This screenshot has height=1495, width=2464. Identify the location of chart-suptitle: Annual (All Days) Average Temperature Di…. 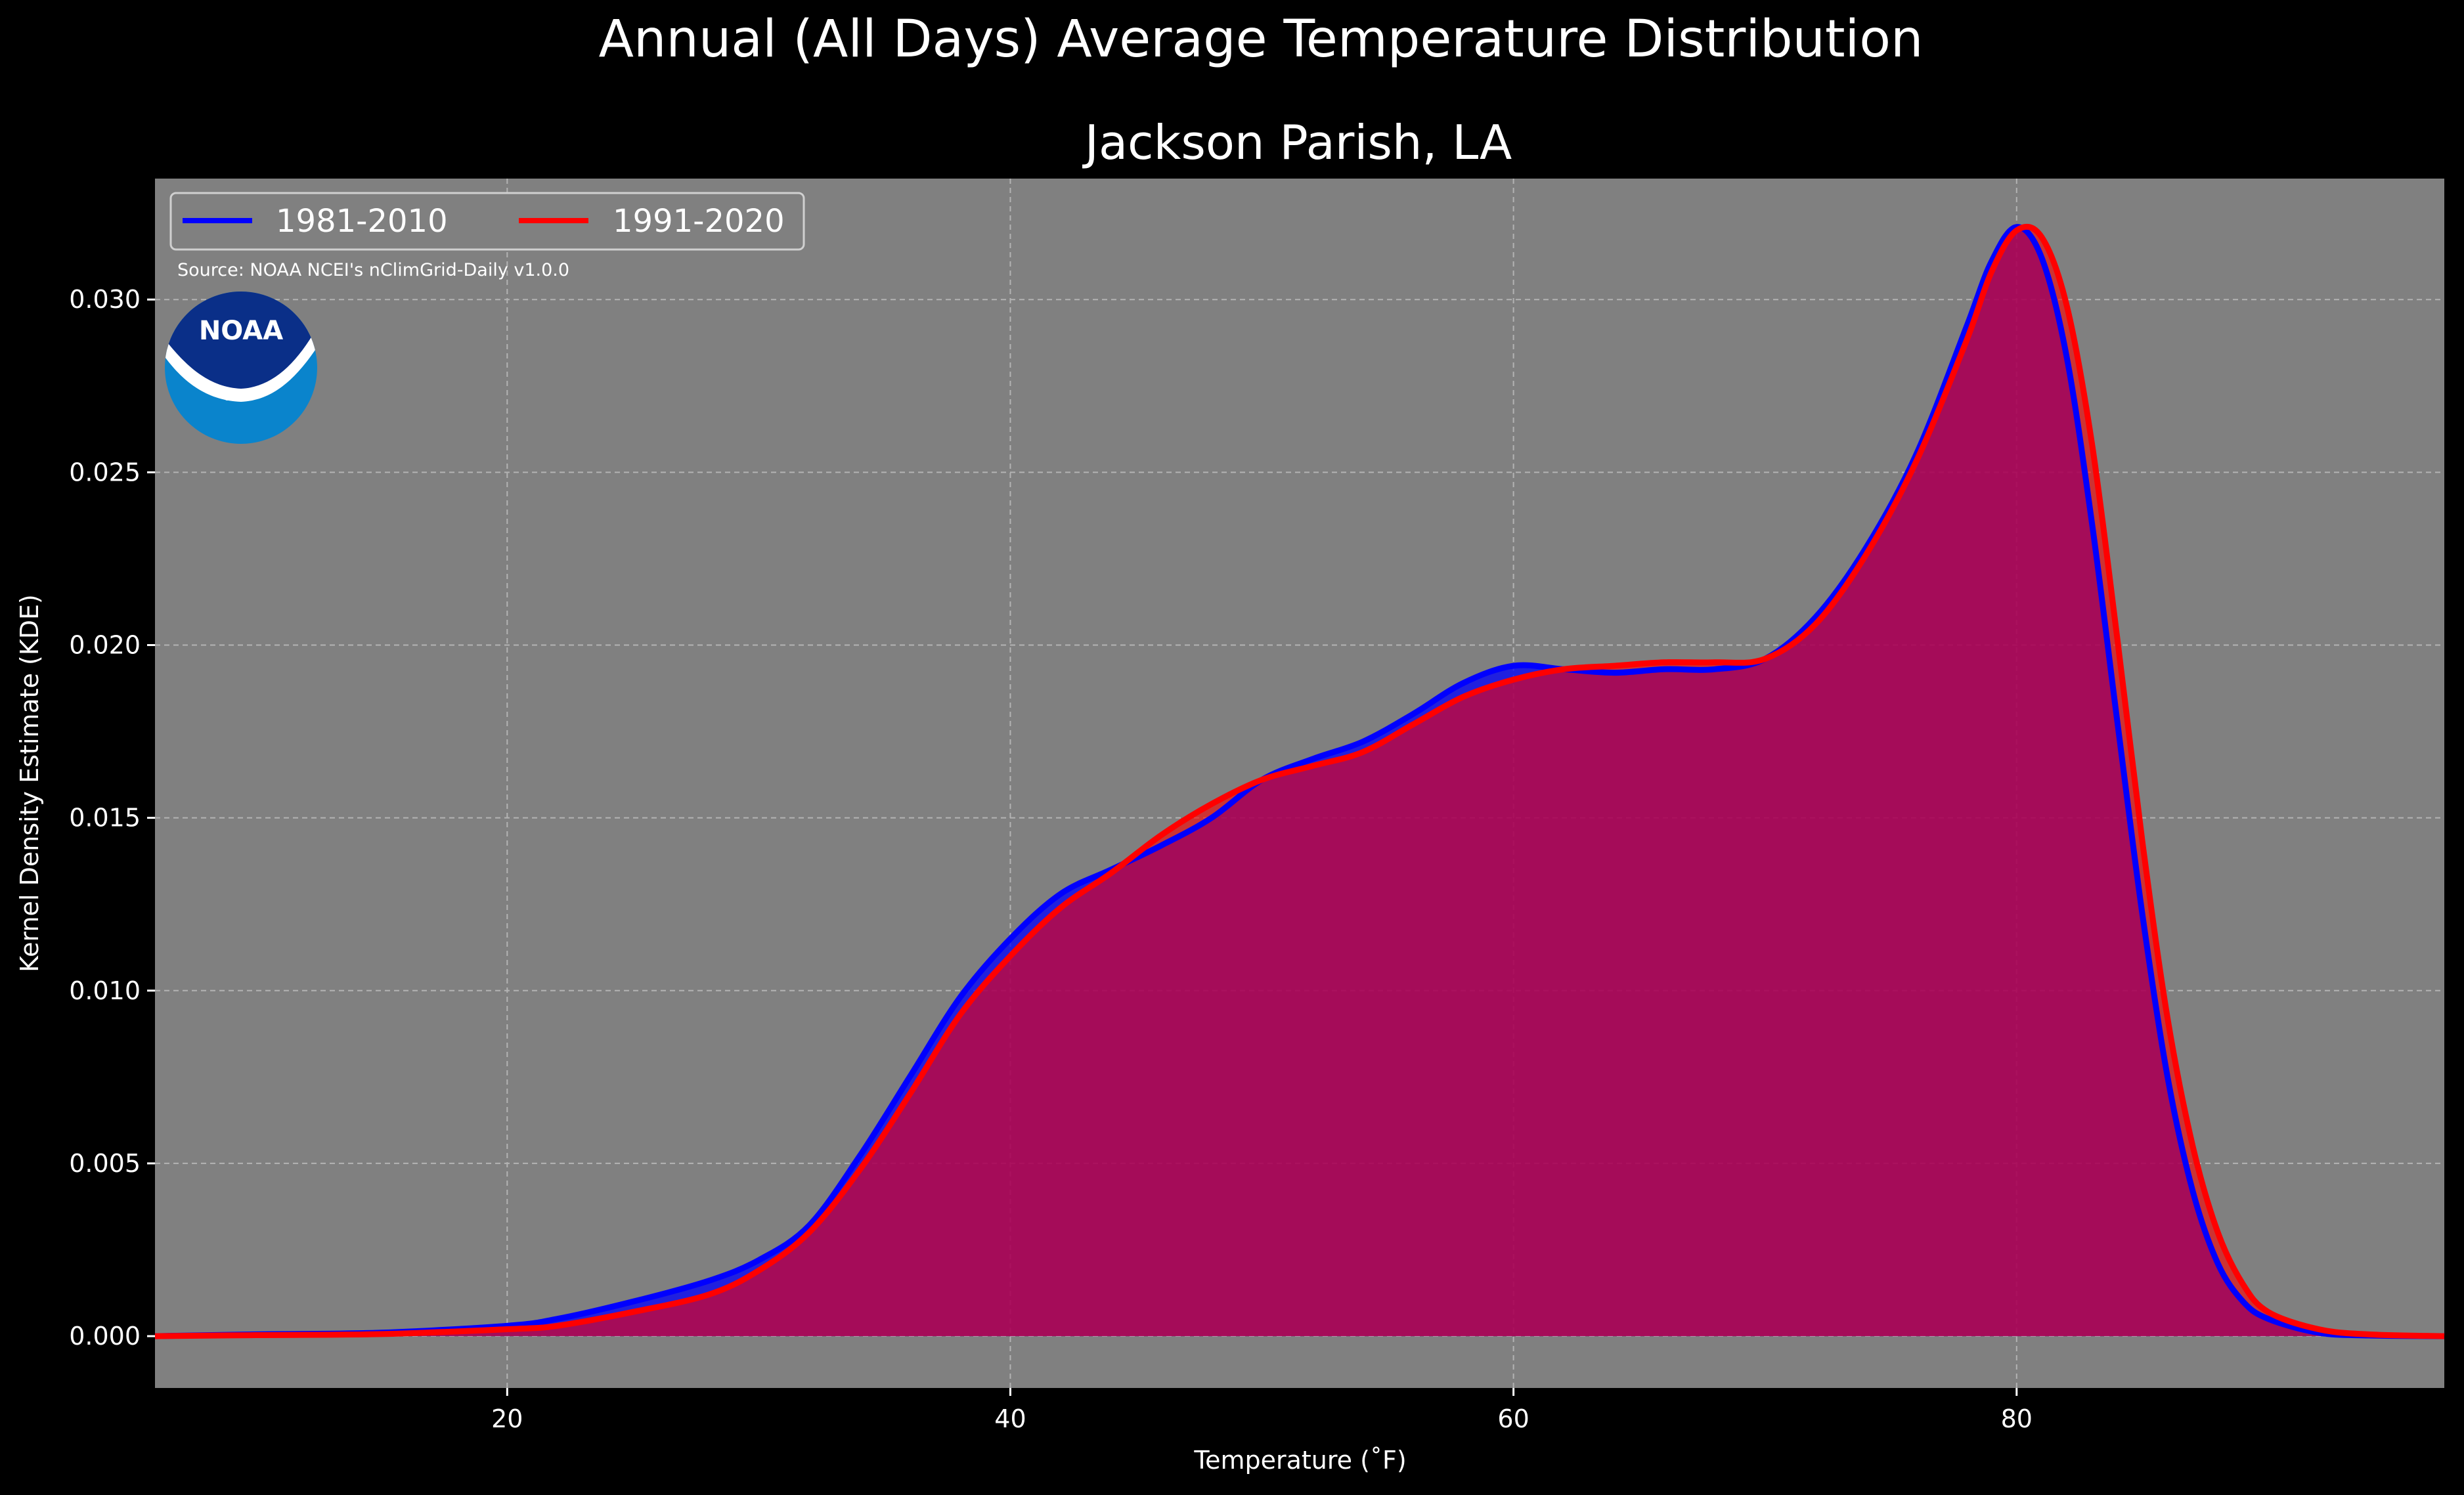
(1261, 39).